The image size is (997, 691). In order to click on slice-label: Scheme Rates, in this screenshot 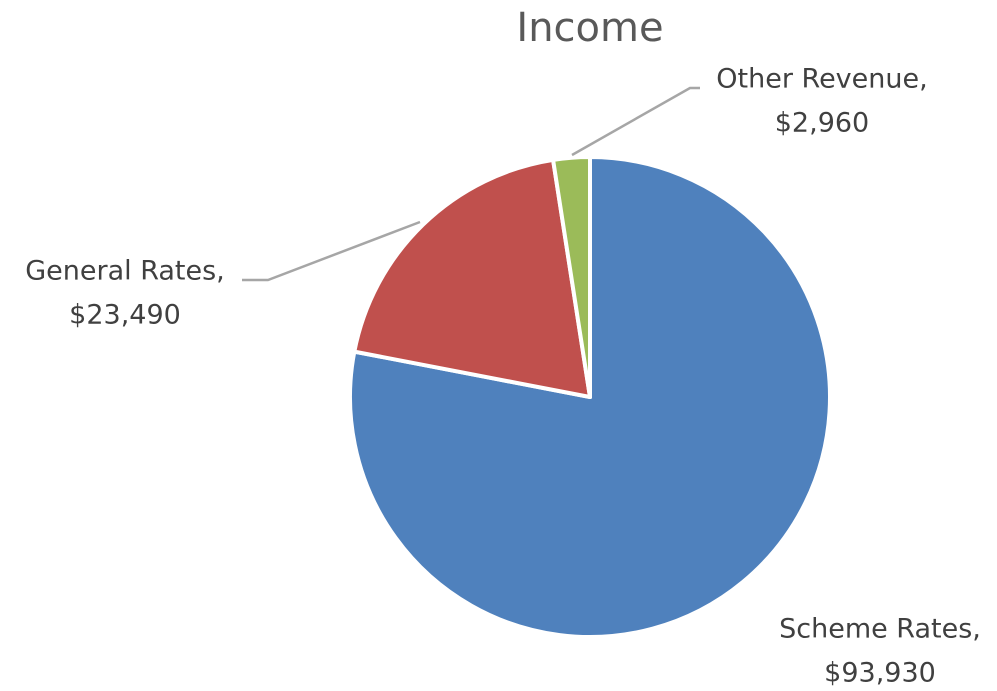, I will do `click(880, 629)`.